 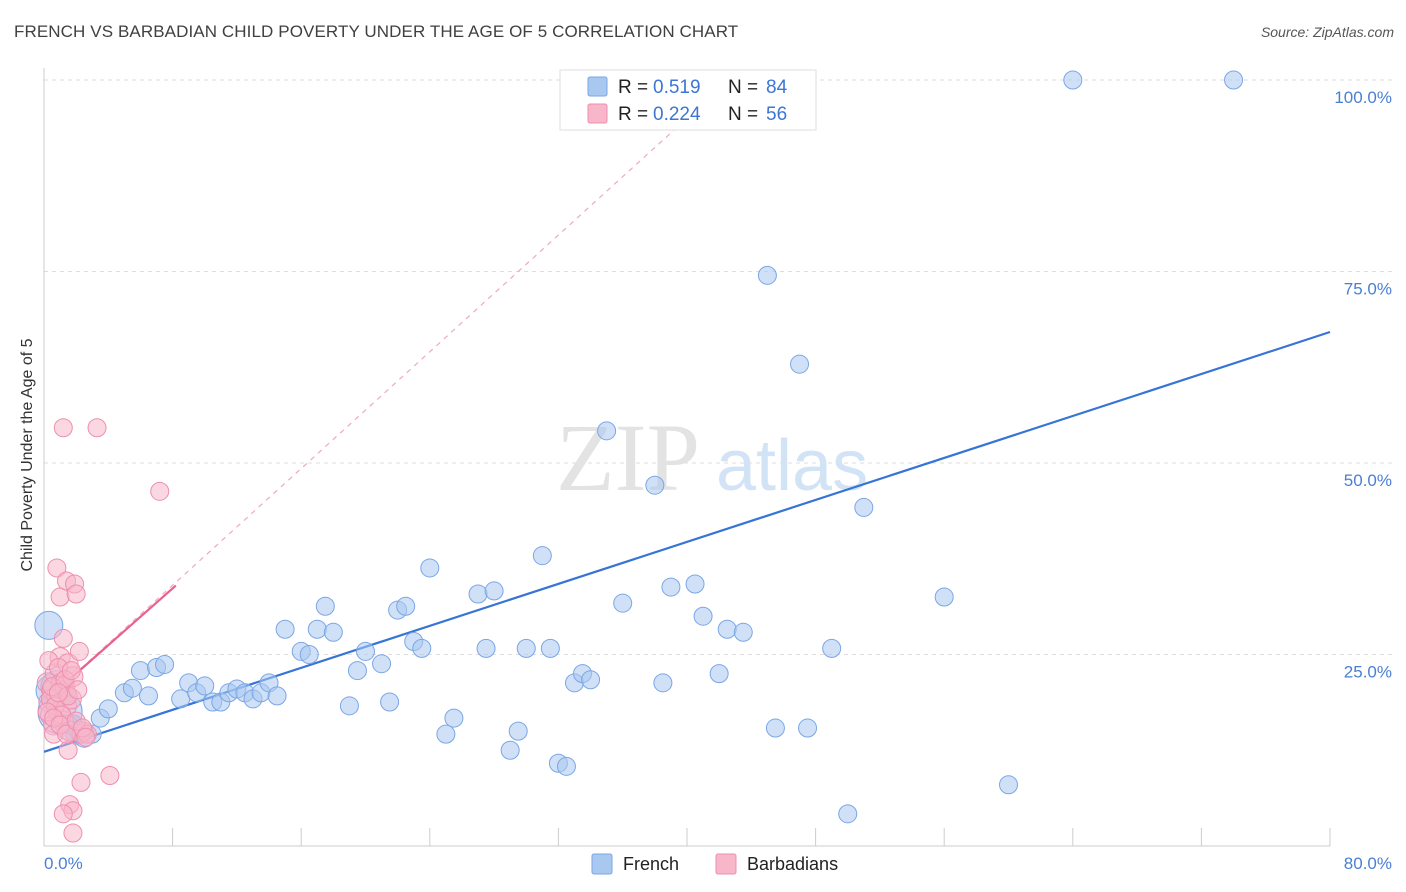 What do you see at coordinates (597, 86) in the screenshot?
I see `legend-swatch-french` at bounding box center [597, 86].